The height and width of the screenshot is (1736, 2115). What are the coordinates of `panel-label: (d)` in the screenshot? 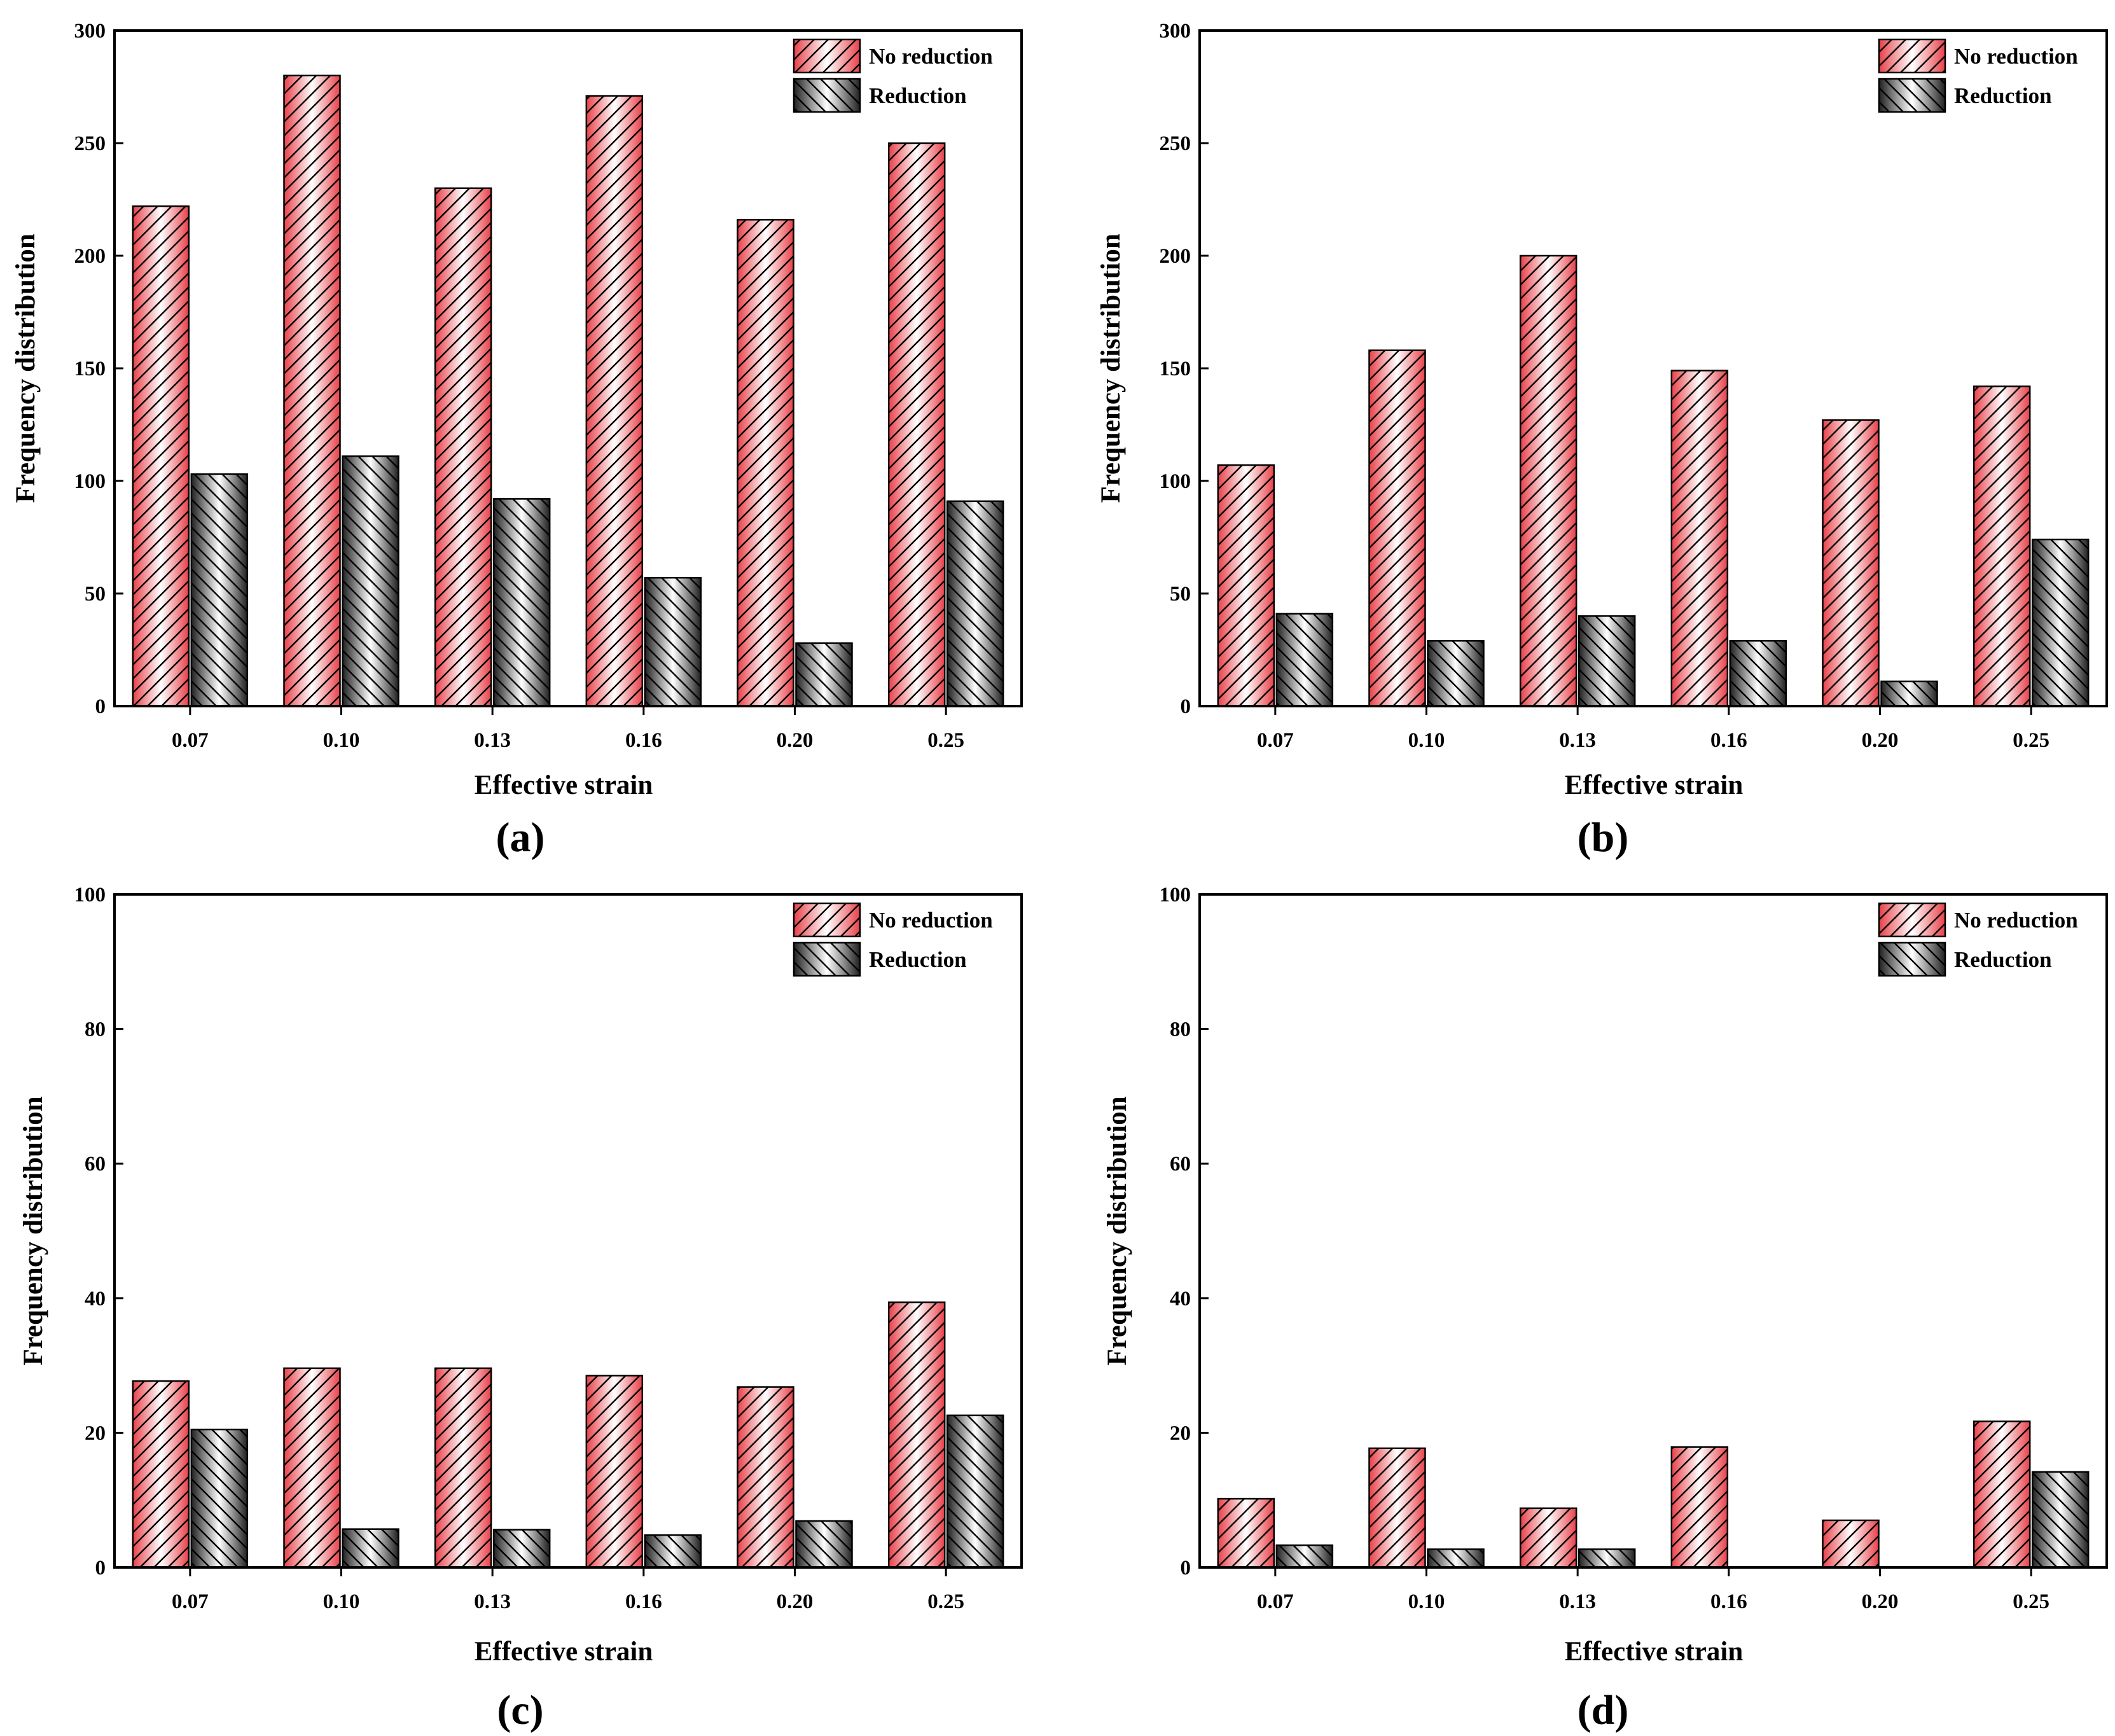 It's located at (1604, 1710).